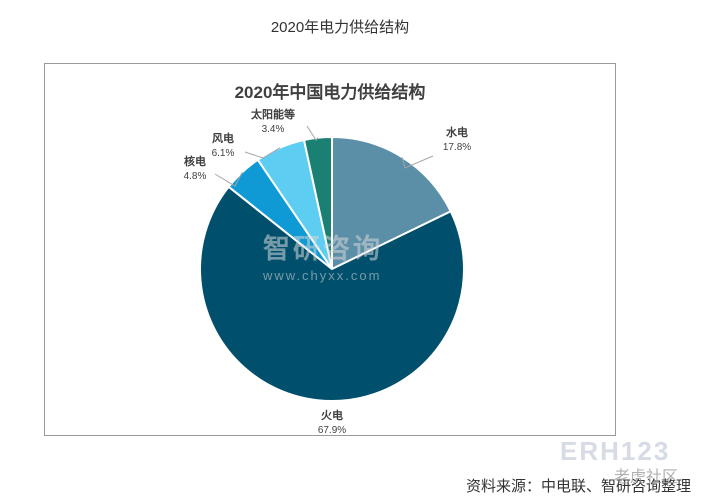  I want to click on slice-name-label-4: 太阳能等, so click(272, 114).